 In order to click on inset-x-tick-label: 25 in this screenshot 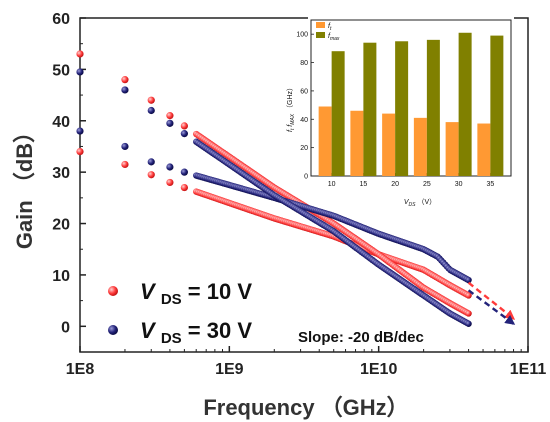, I will do `click(427, 184)`.